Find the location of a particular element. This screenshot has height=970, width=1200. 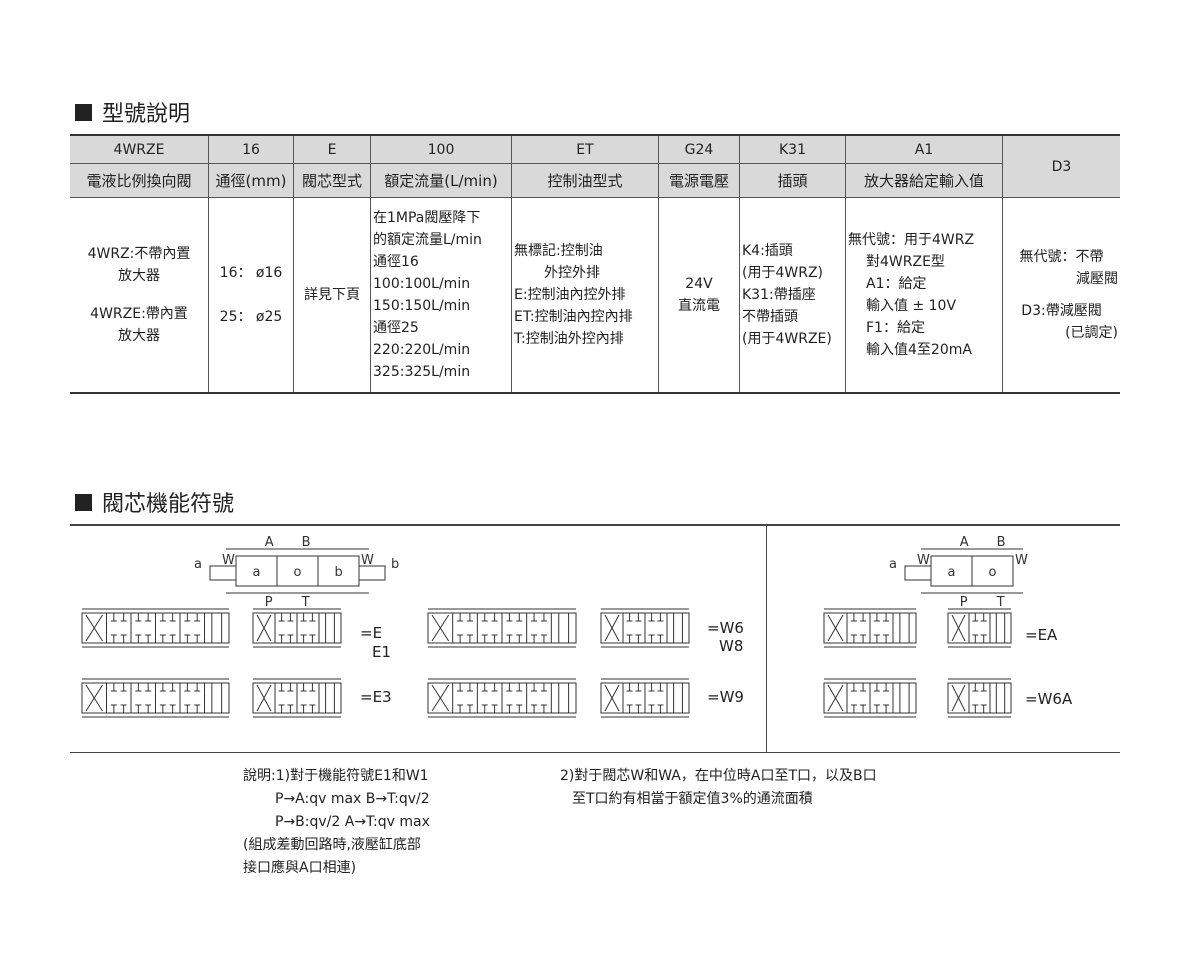

note-line: 至T口約有相當于額定值3%的通流面積 is located at coordinates (692, 799).